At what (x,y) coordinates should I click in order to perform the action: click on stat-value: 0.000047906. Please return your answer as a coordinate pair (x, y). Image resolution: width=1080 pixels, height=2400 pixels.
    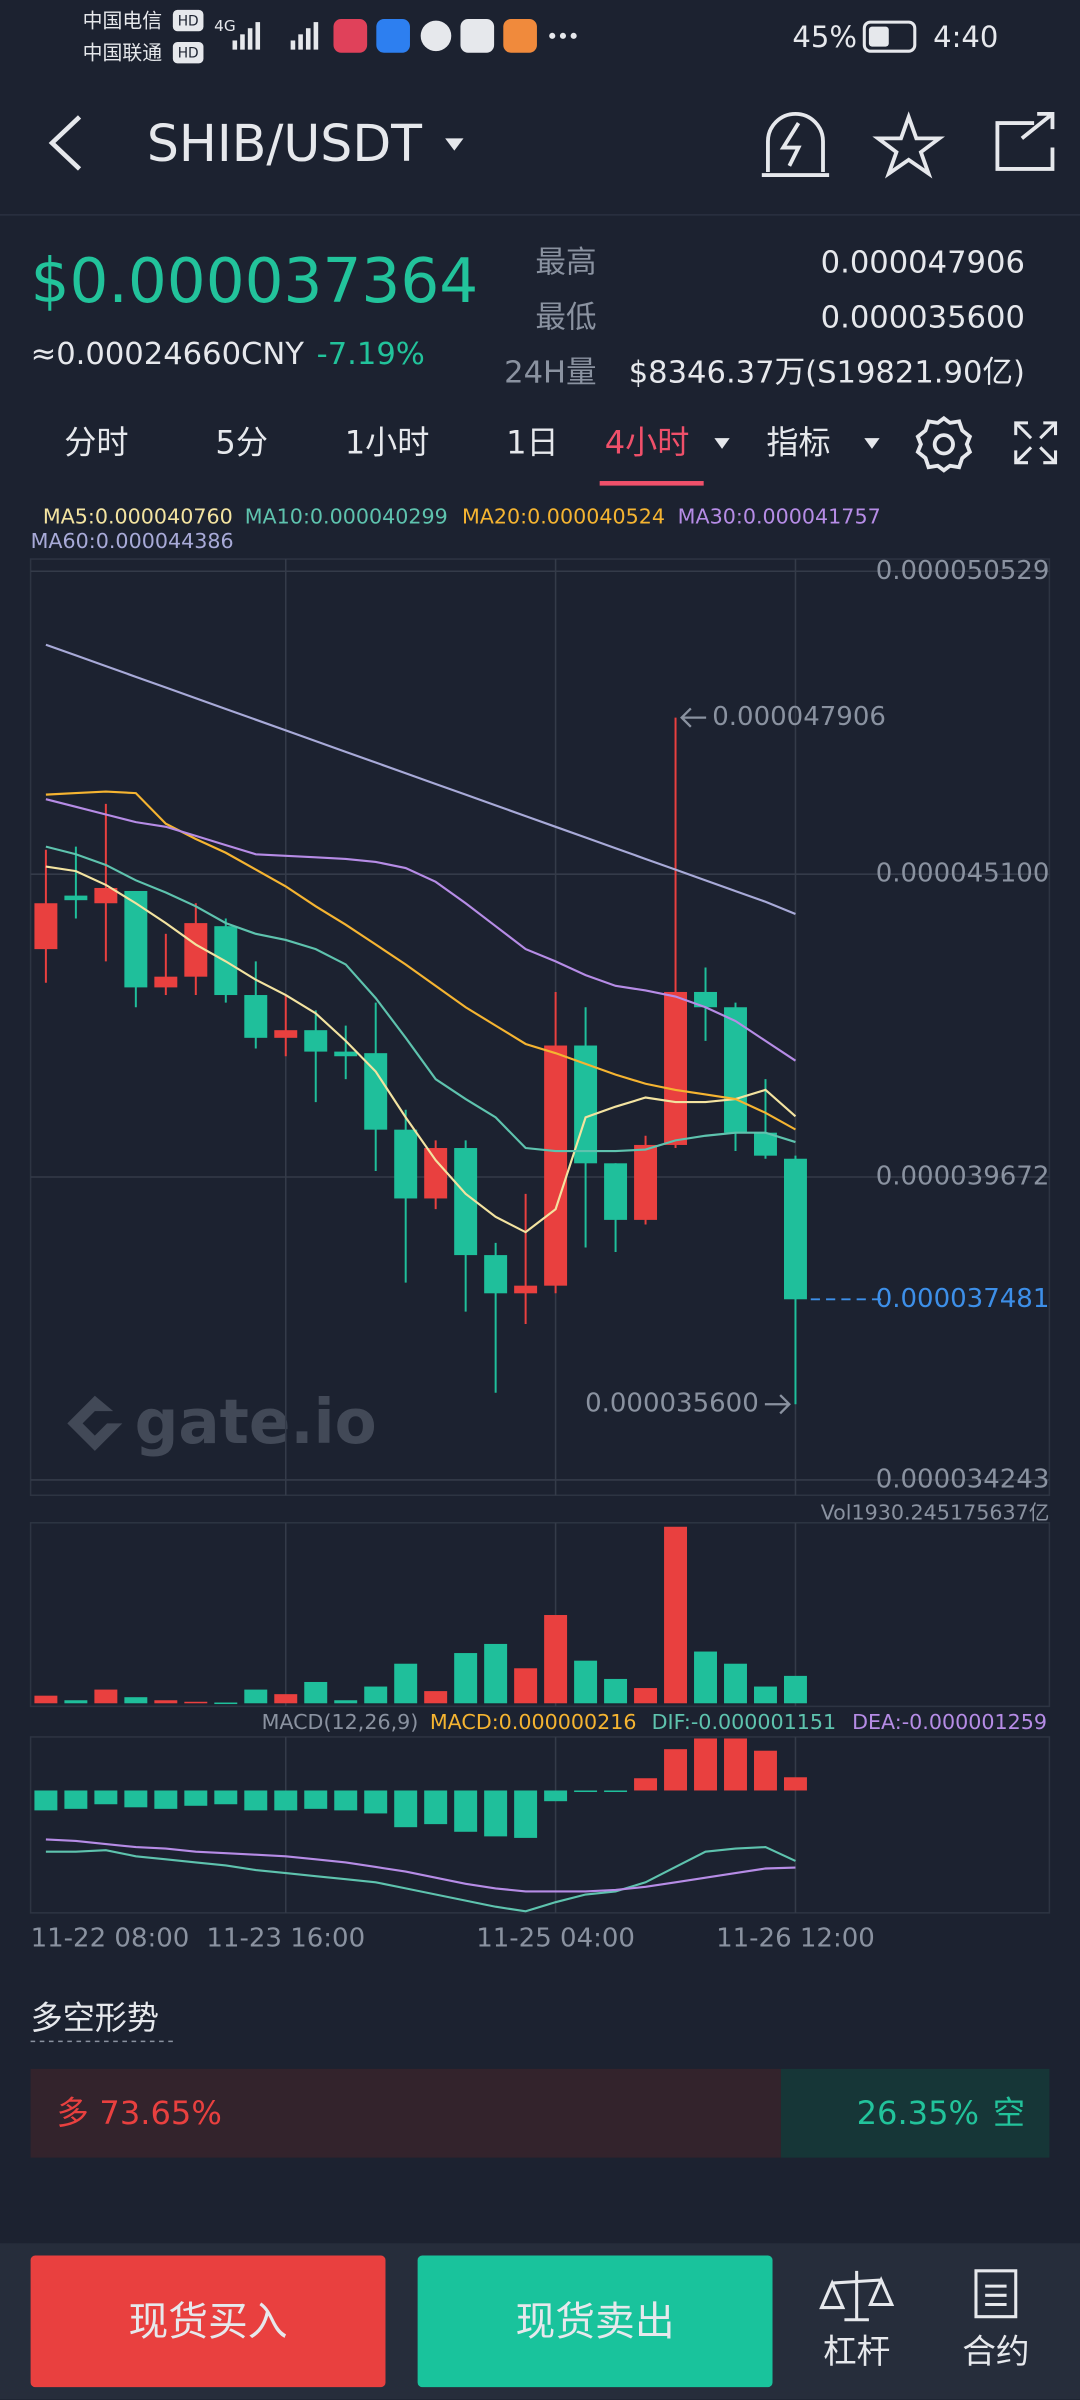
    Looking at the image, I should click on (923, 262).